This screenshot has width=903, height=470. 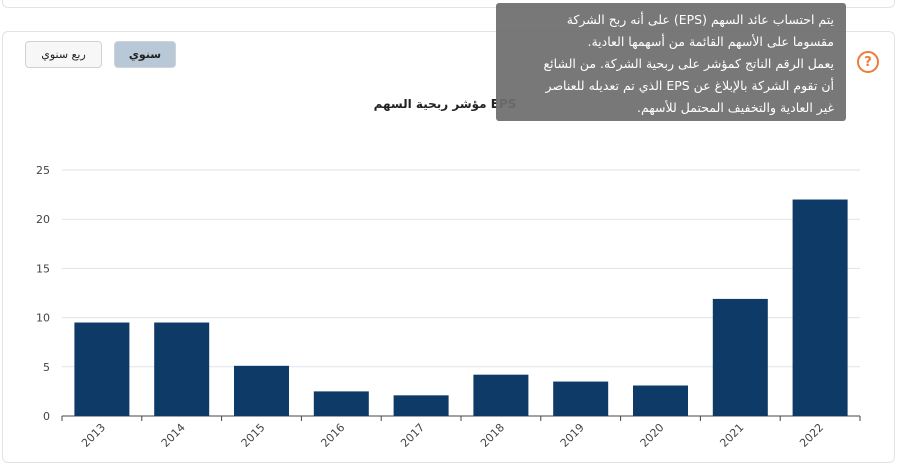 What do you see at coordinates (102, 369) in the screenshot?
I see `bar-2013` at bounding box center [102, 369].